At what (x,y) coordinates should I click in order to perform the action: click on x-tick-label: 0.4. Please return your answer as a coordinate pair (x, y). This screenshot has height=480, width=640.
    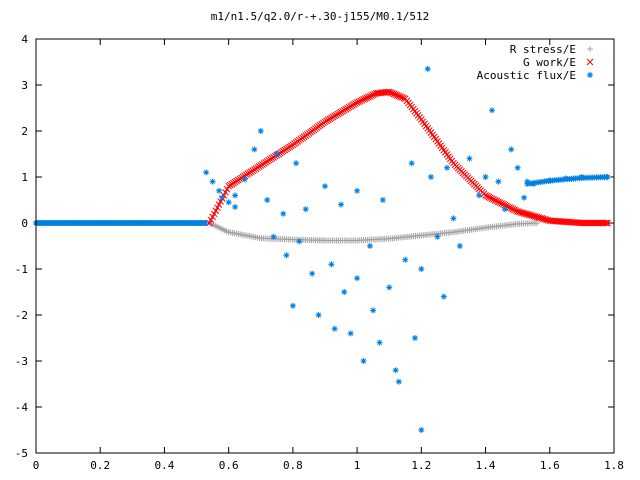
    Looking at the image, I should click on (165, 465).